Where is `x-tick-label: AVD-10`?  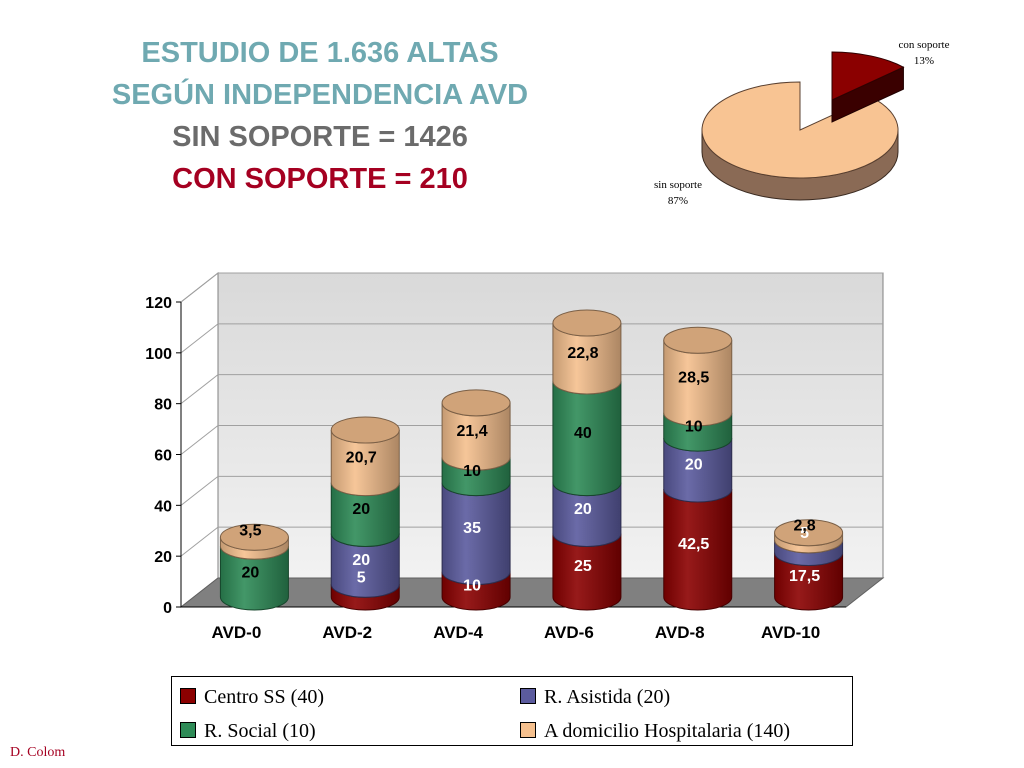 x-tick-label: AVD-10 is located at coordinates (790, 632).